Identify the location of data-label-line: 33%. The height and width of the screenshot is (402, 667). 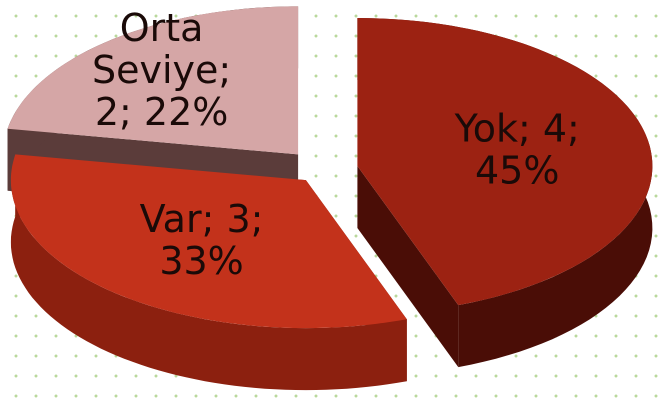
(201, 261).